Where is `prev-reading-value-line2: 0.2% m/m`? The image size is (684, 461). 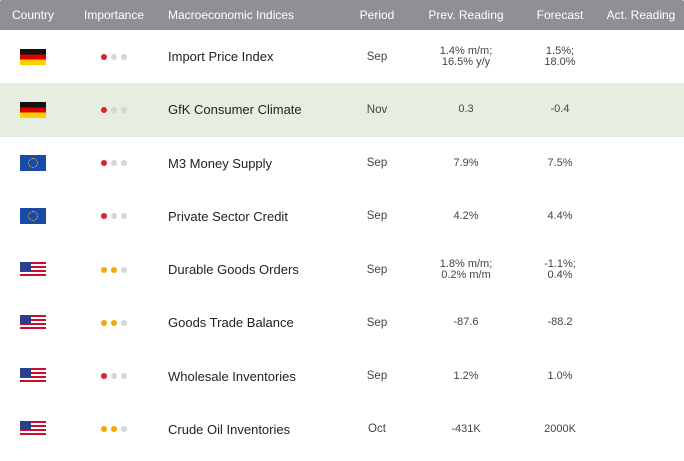
prev-reading-value-line2: 0.2% m/m is located at coordinates (466, 274).